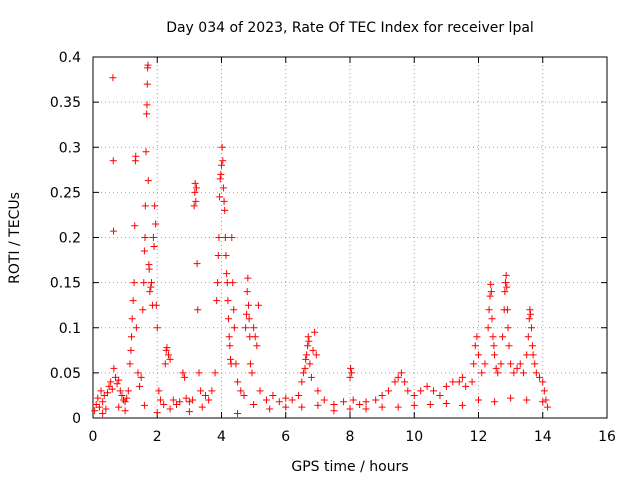 This screenshot has width=640, height=480. I want to click on x-tick-label: 2, so click(157, 437).